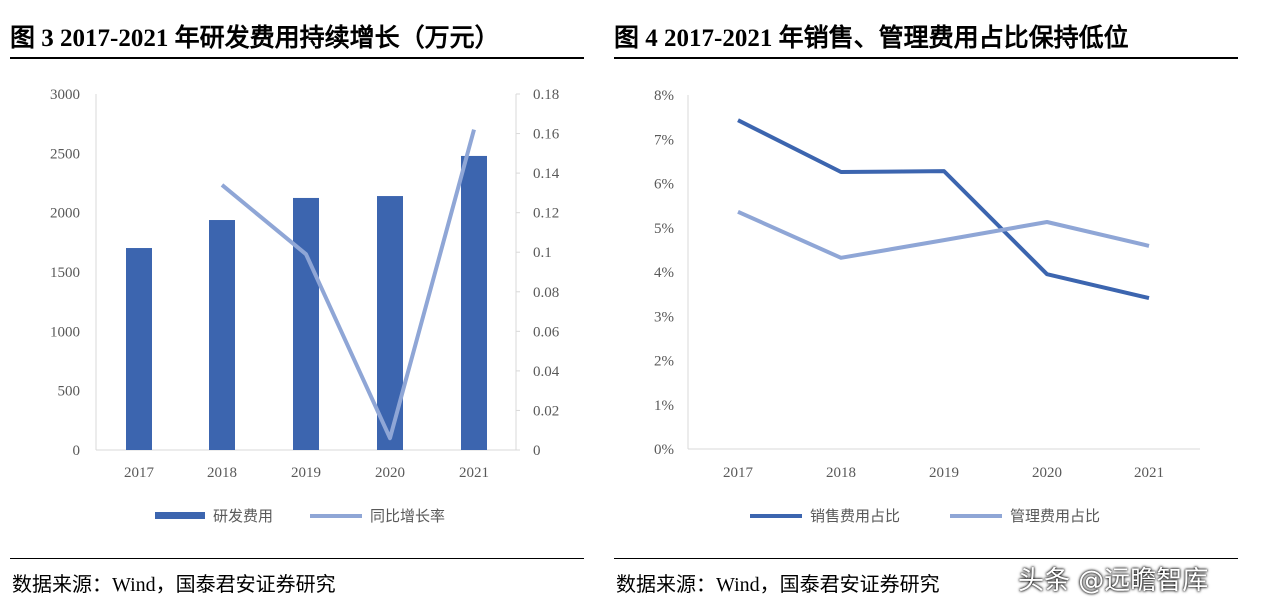  Describe the element at coordinates (297, 558) in the screenshot. I see `left-source-rule` at that location.